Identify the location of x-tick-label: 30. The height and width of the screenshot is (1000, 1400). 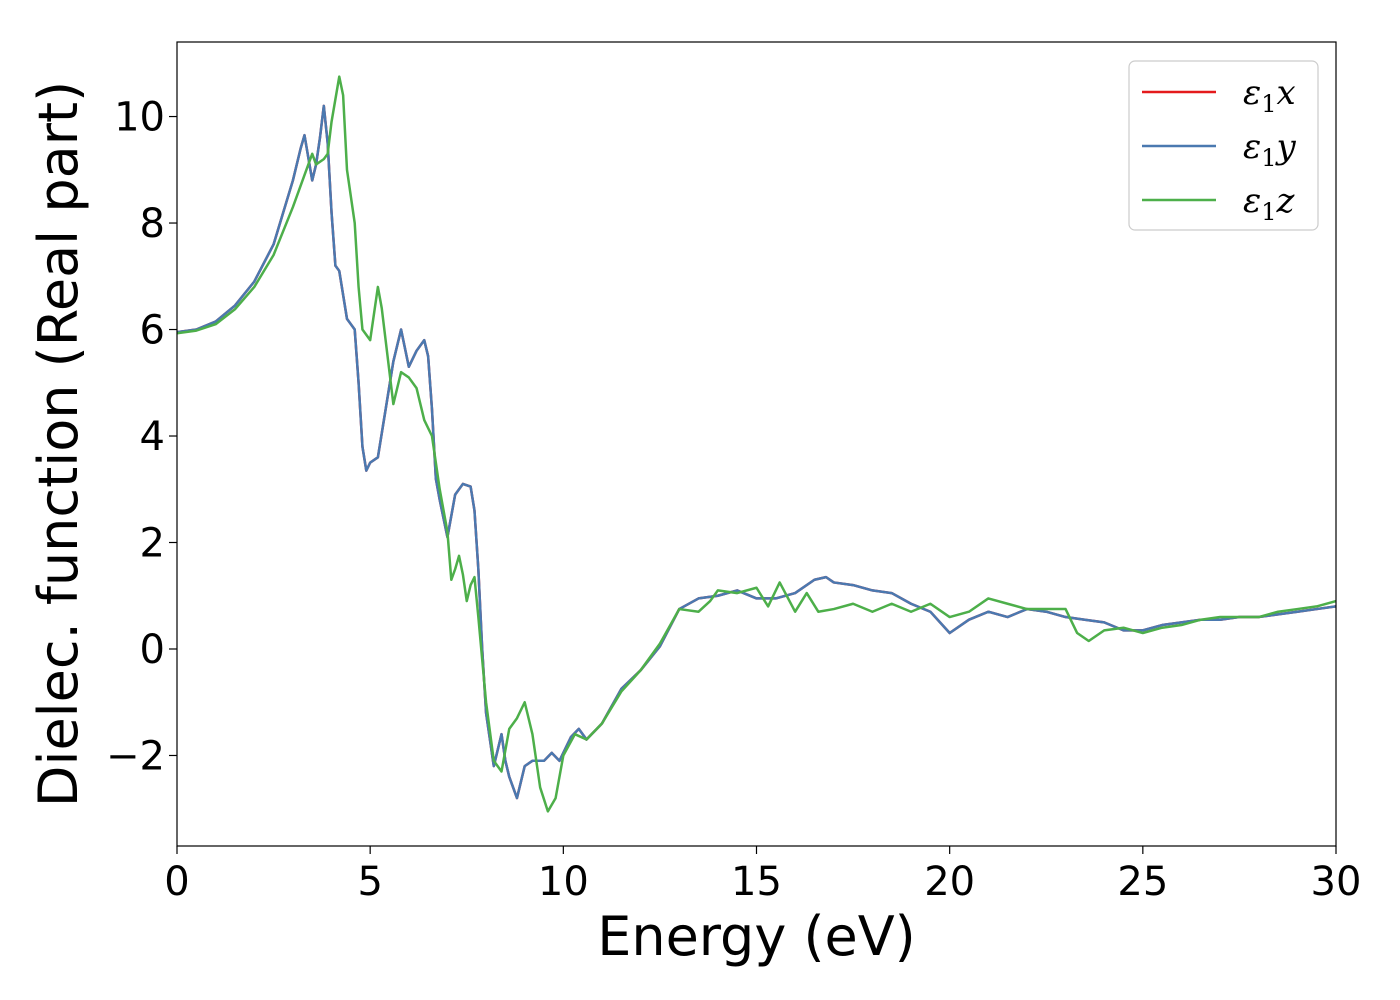
(1336, 882).